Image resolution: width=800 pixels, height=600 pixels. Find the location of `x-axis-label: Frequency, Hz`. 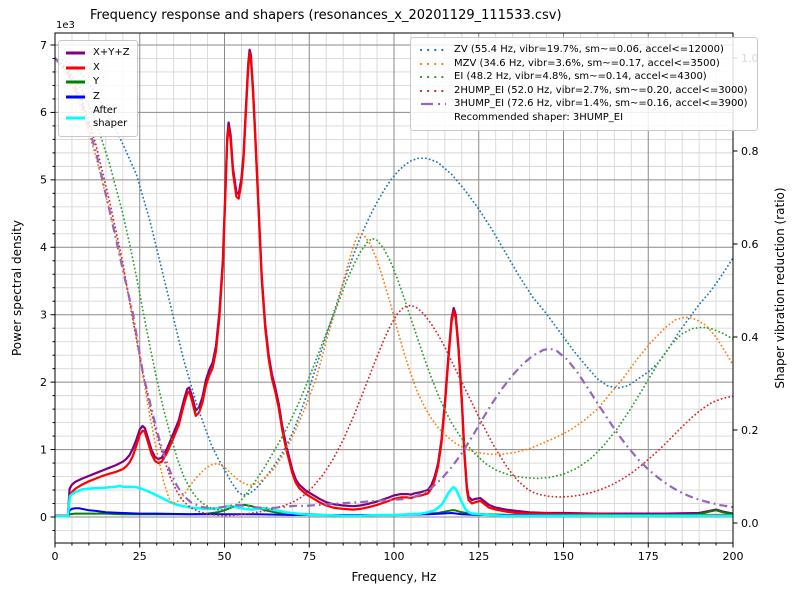

x-axis-label: Frequency, Hz is located at coordinates (394, 577).